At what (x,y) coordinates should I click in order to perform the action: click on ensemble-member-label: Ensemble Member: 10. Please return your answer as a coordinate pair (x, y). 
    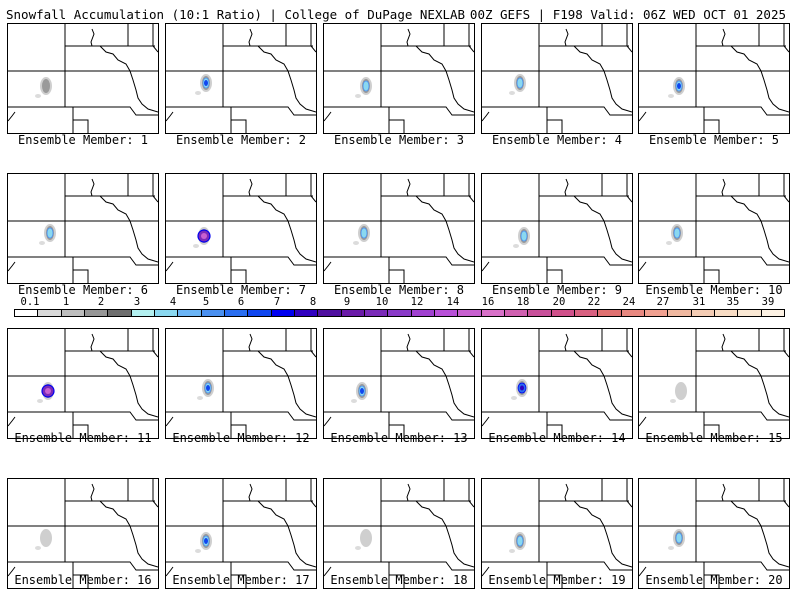
    Looking at the image, I should click on (714, 290).